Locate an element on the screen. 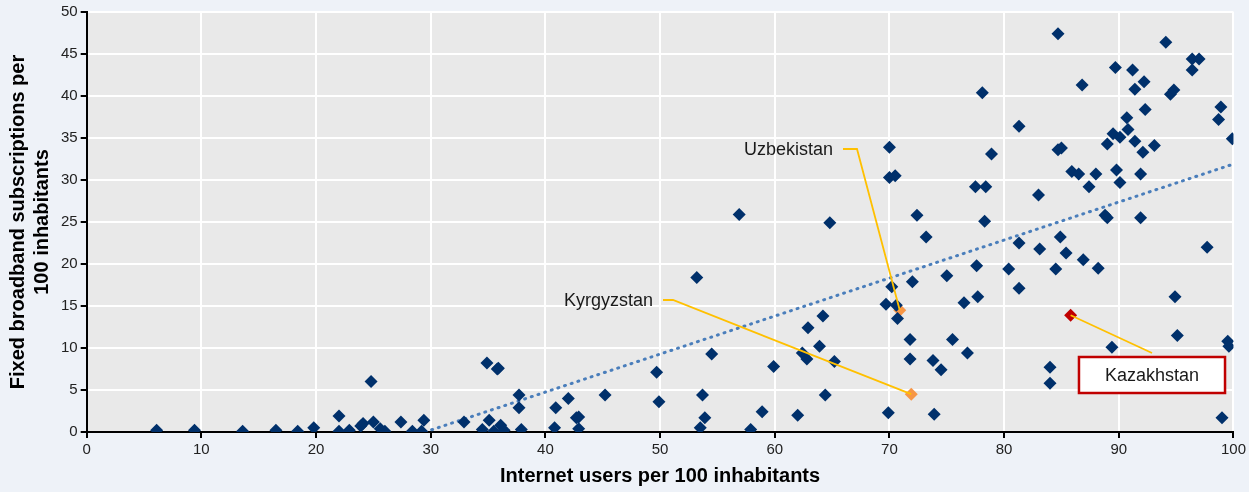 Image resolution: width=1249 pixels, height=492 pixels. y-tick-label: 40 is located at coordinates (69, 95).